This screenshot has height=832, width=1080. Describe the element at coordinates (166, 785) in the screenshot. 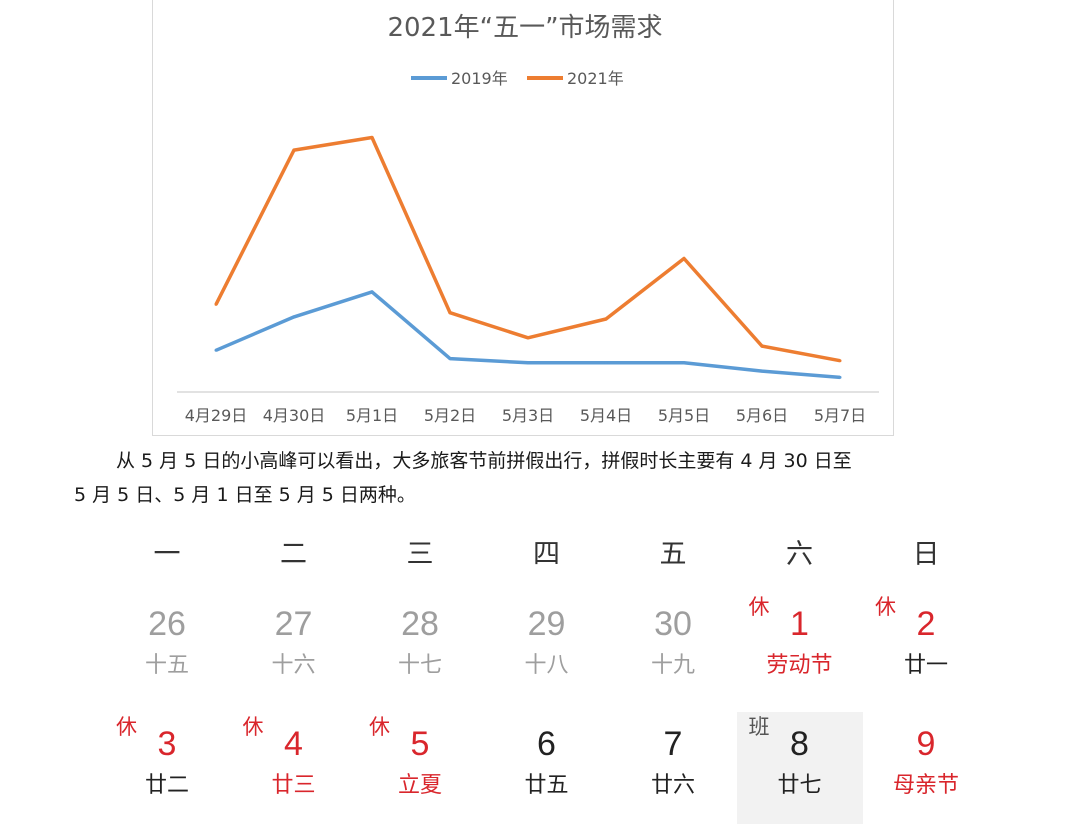

I see `lunar-date: 廿二` at that location.